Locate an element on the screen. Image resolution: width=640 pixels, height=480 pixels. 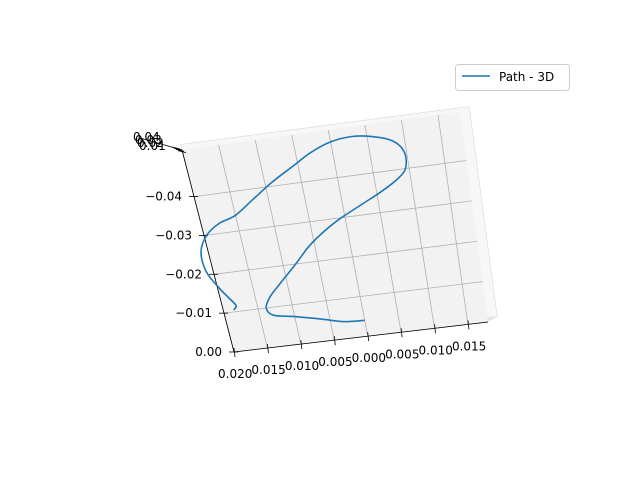
x-tick-label: 0.020 is located at coordinates (235, 374).